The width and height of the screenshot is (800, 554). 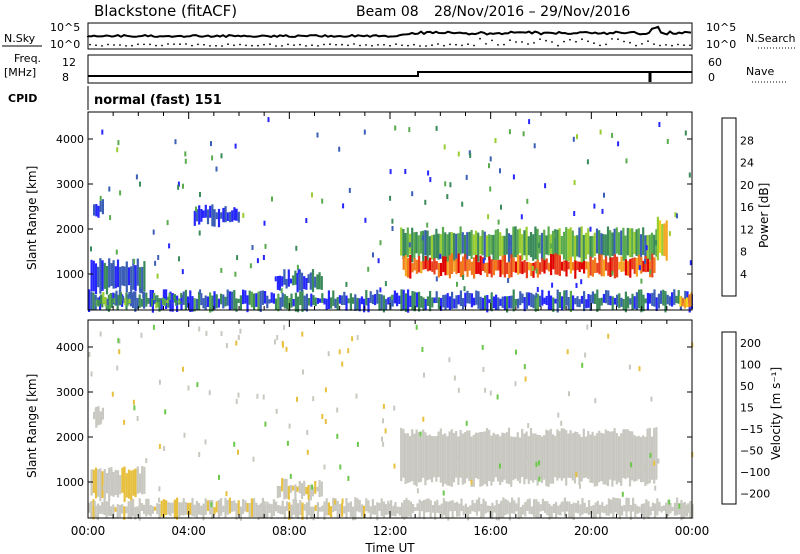 What do you see at coordinates (395, 68) in the screenshot?
I see `frequency-panel: Freq. [MHz] 12 8 60 0 Nave` at bounding box center [395, 68].